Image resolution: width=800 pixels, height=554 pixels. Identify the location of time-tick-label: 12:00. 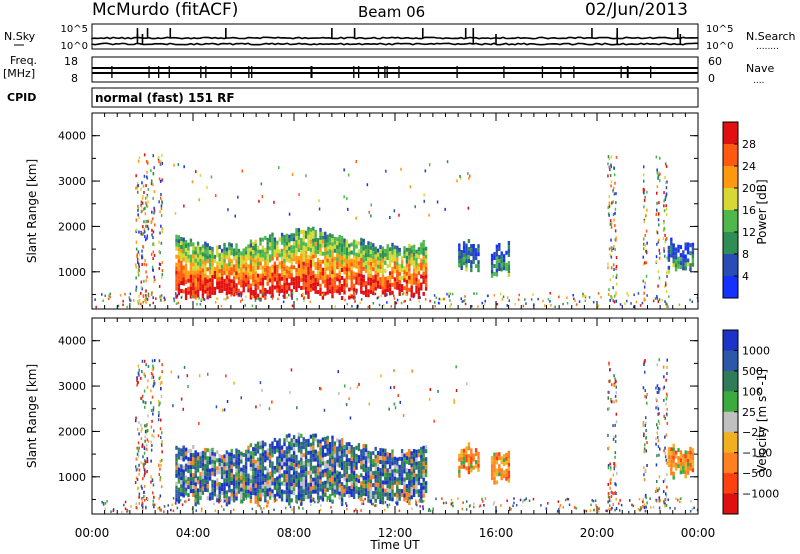
(395, 533).